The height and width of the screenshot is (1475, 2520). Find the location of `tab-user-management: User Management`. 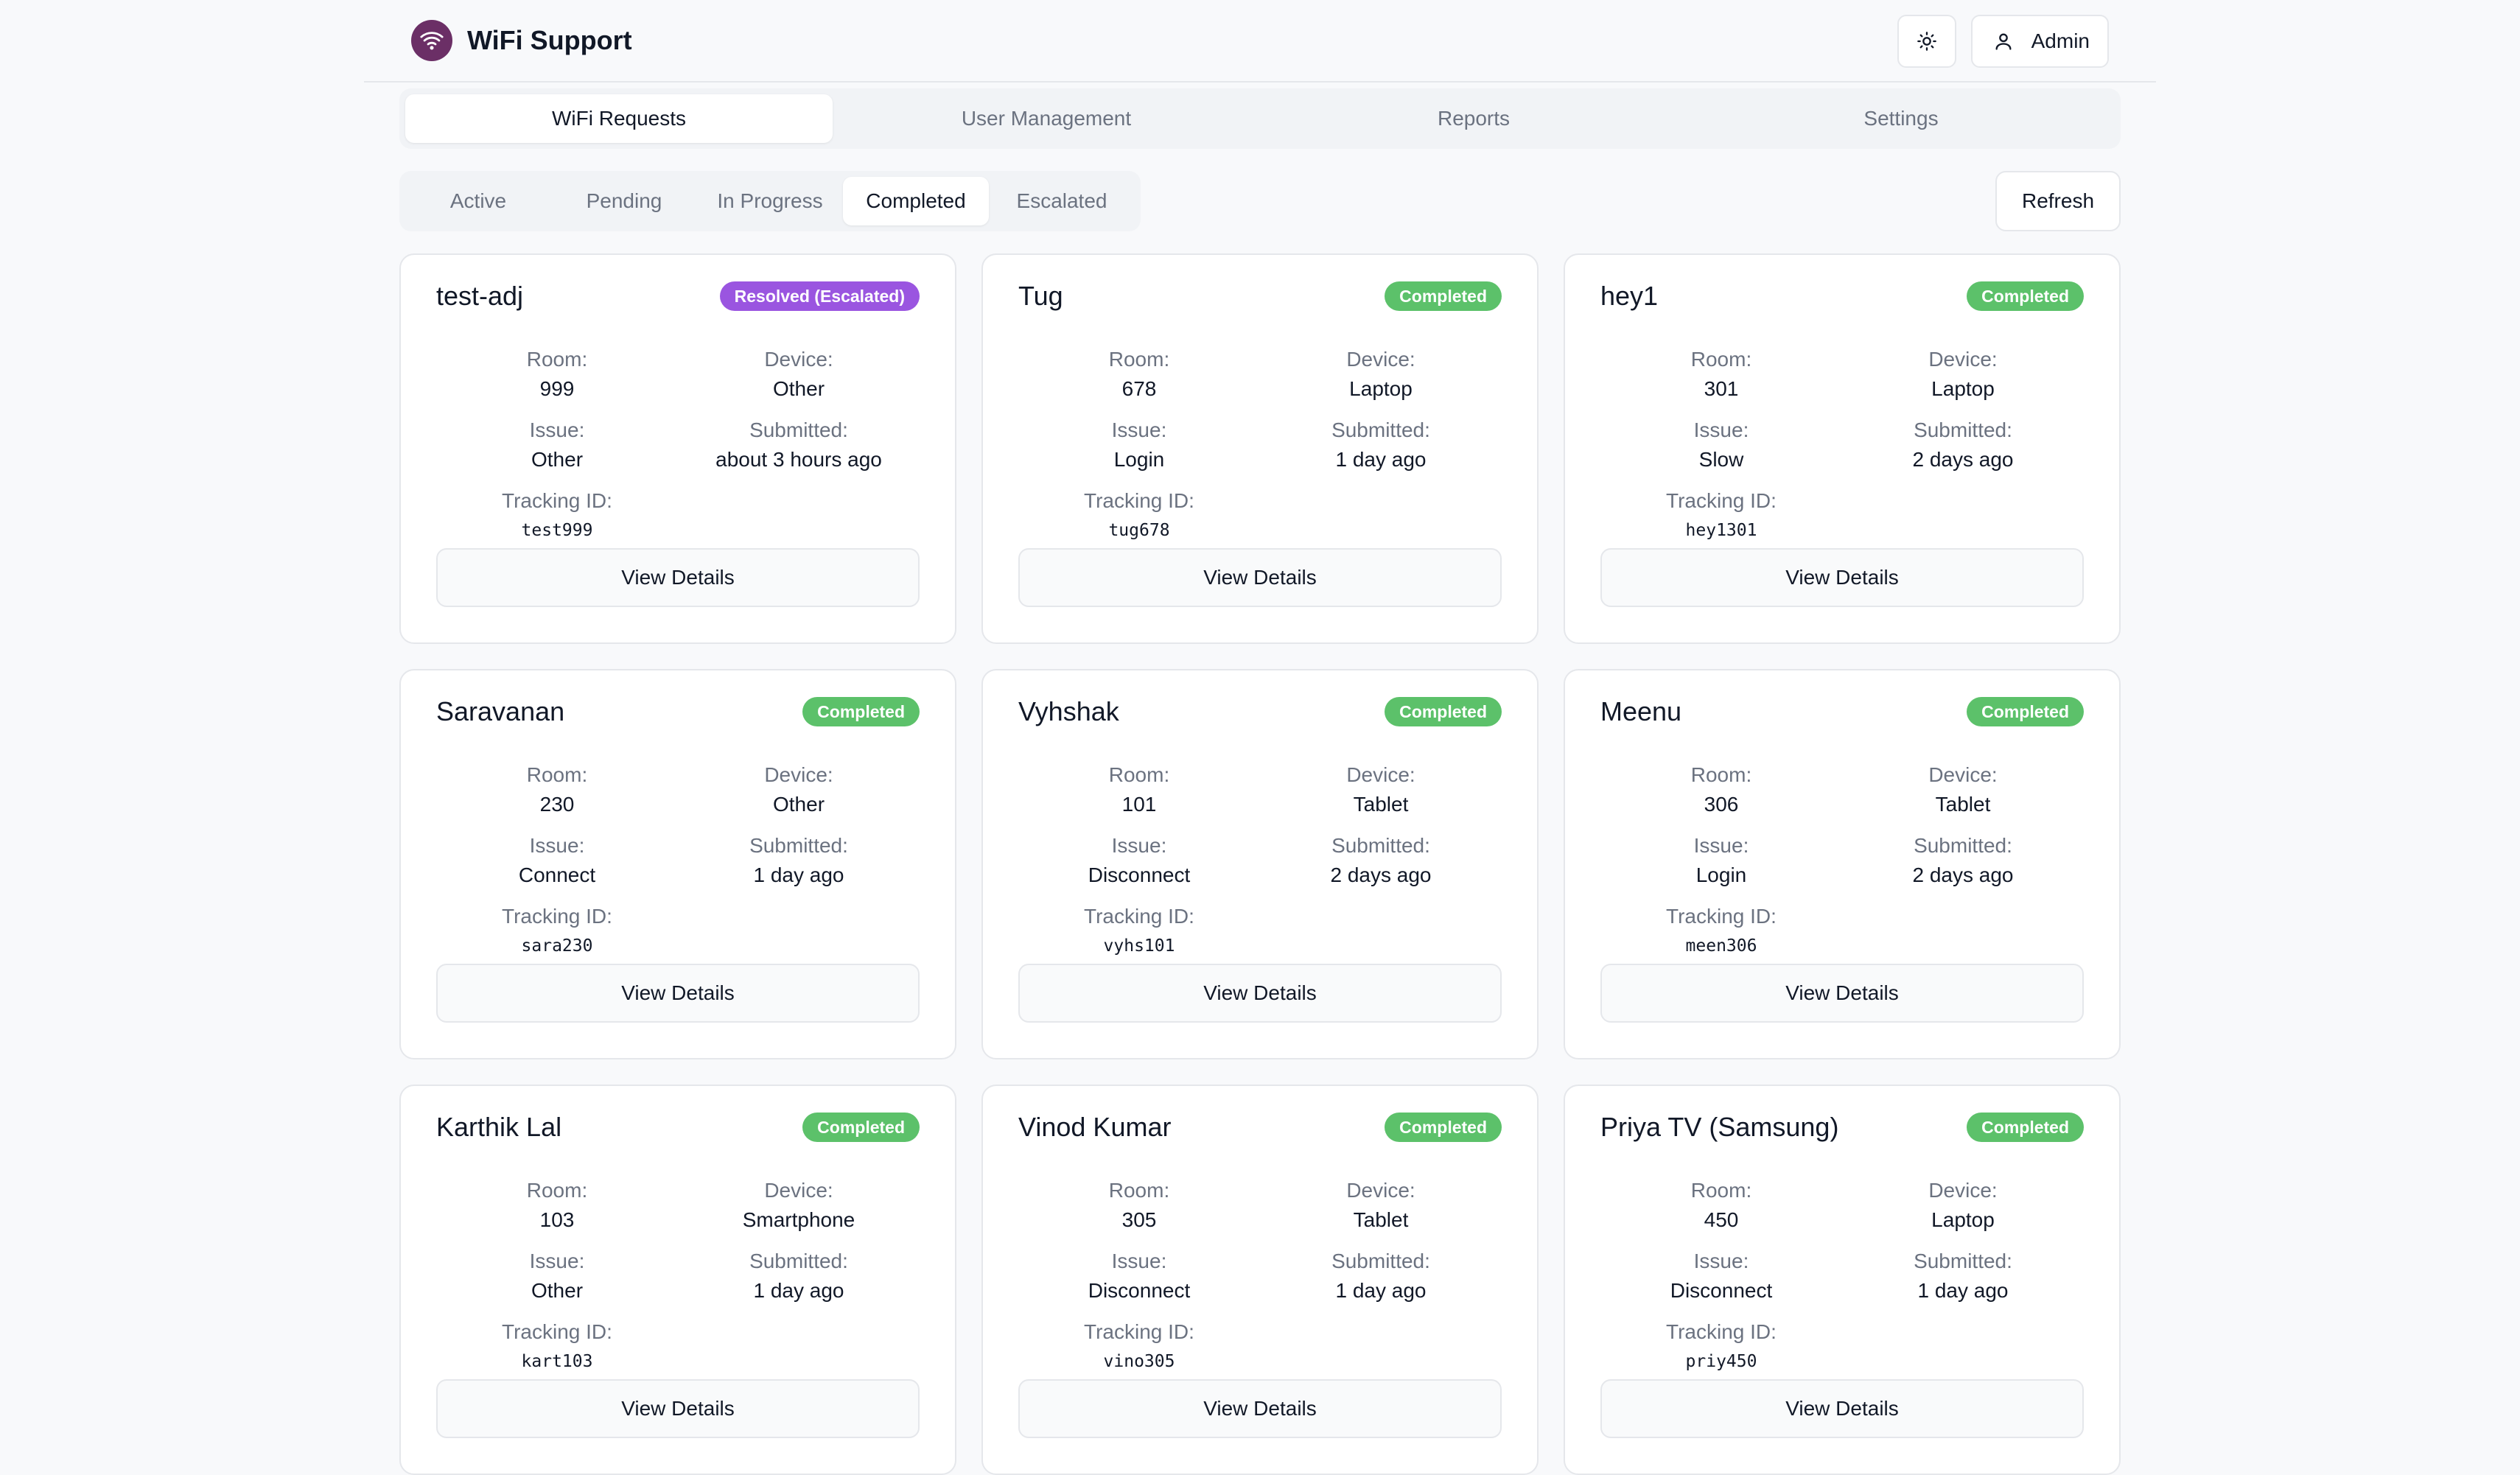

tab-user-management: User Management is located at coordinates (1046, 118).